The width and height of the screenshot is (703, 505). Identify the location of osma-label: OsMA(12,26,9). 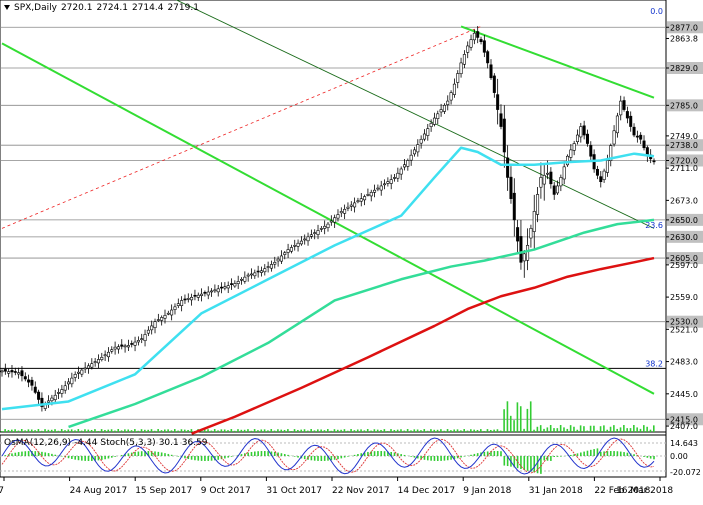
(38, 443).